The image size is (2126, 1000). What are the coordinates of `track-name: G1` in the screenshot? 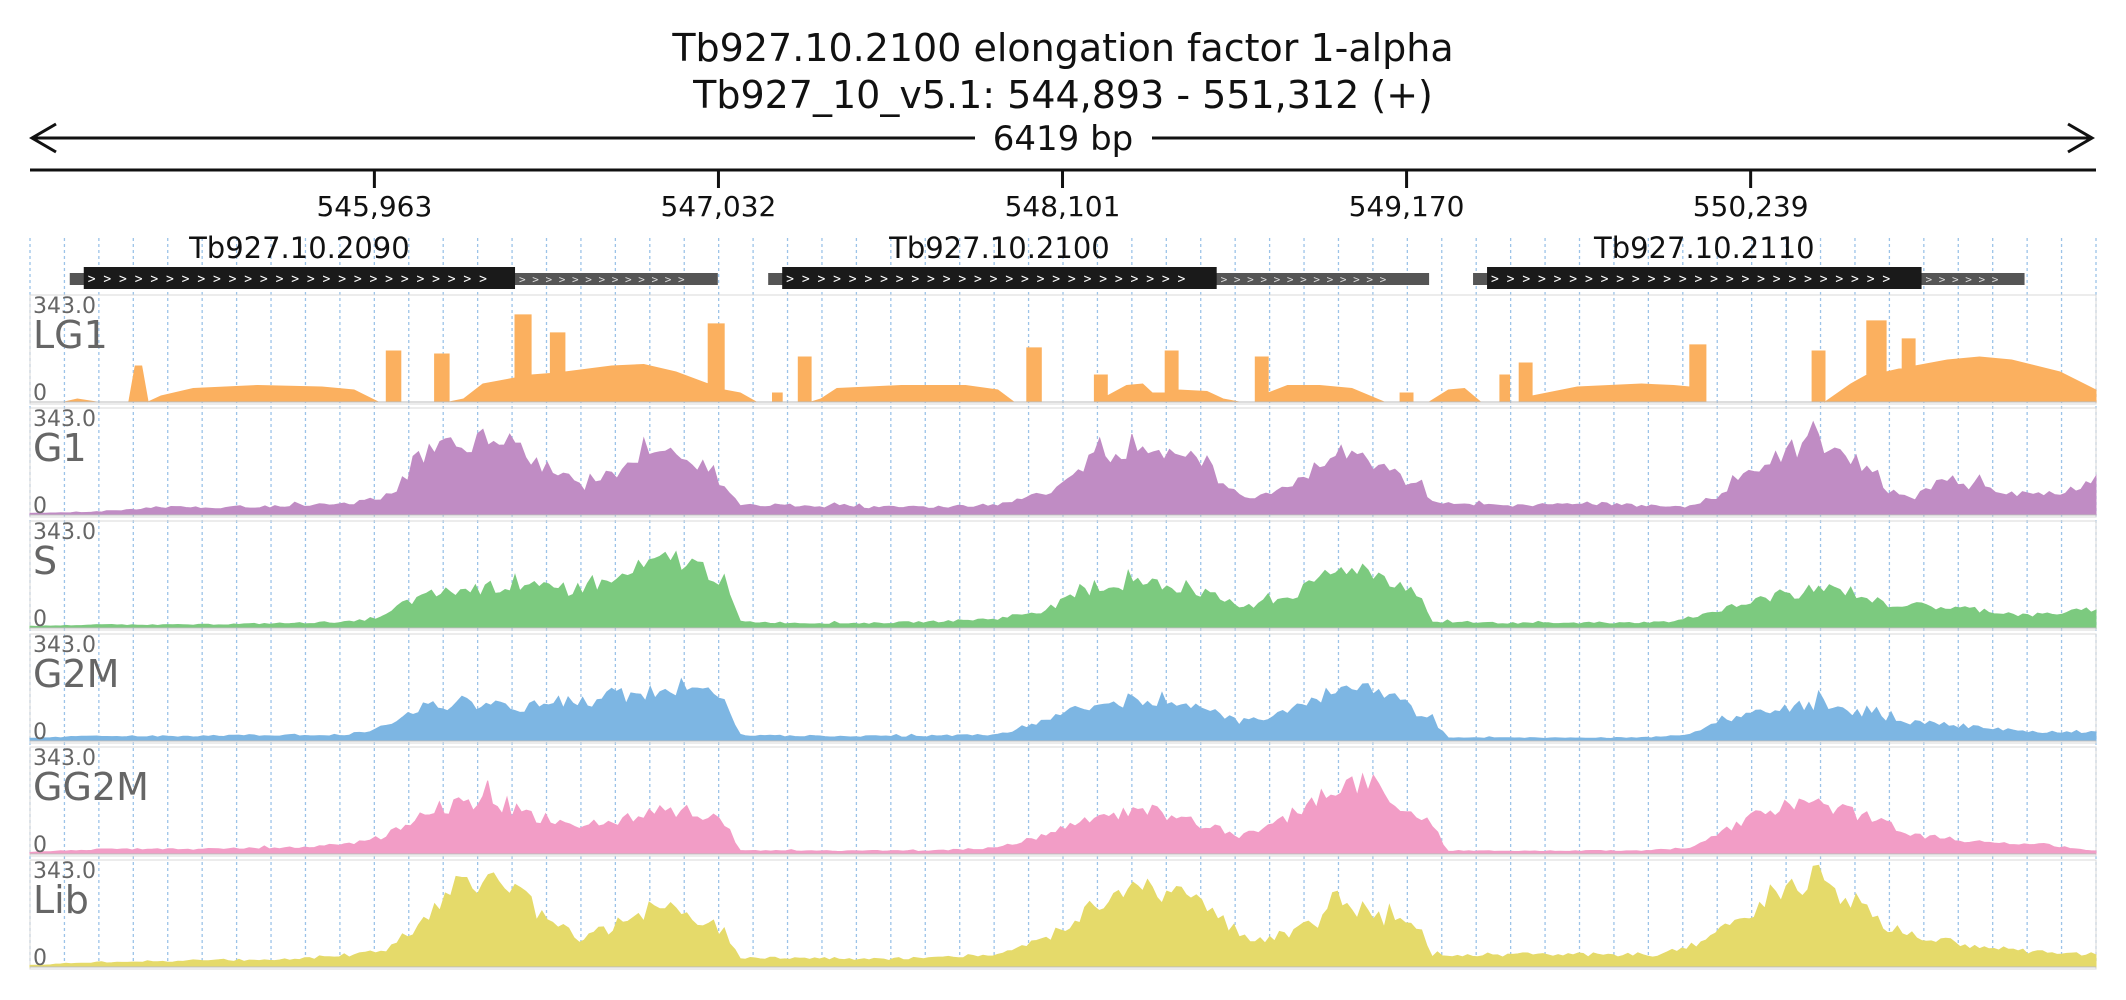 It's located at (60, 448).